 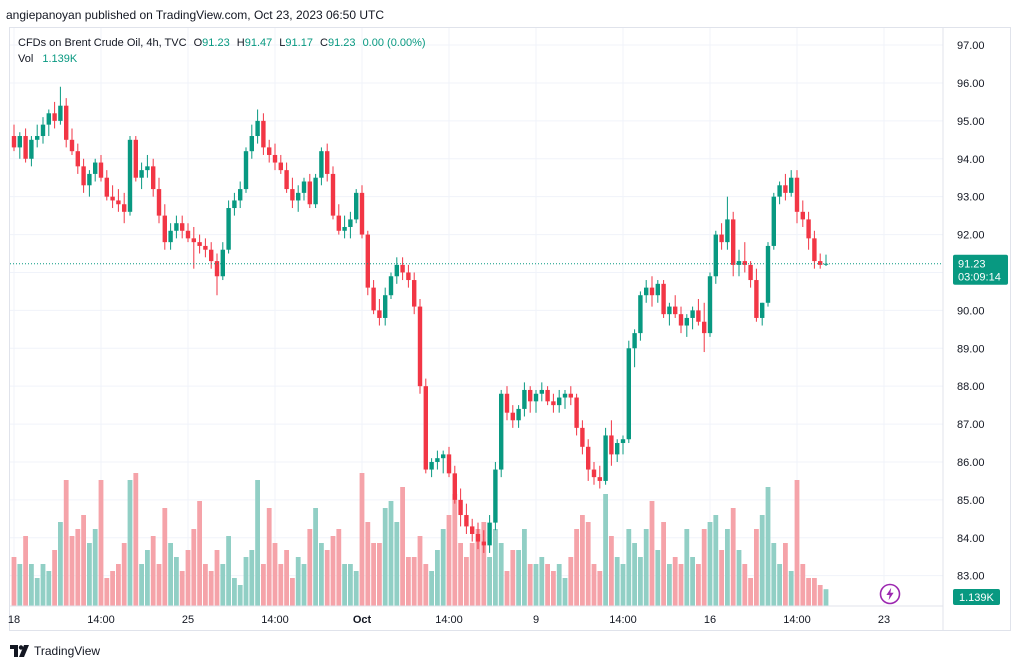 I want to click on y-tick-label: 85.00, so click(x=971, y=501).